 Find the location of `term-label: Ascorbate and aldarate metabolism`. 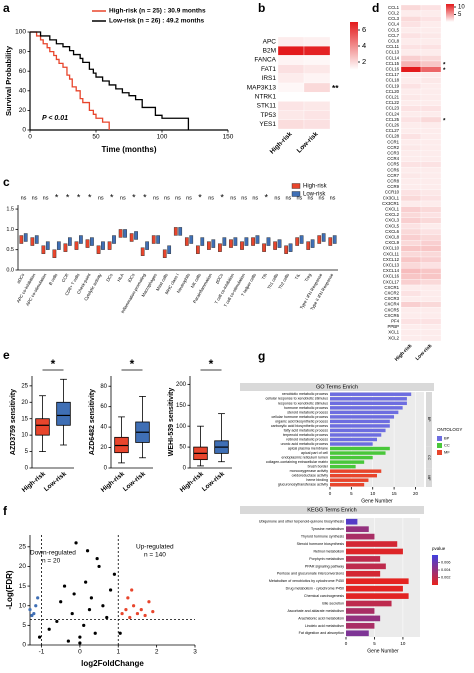

term-label: Ascorbate and aldarate metabolism is located at coordinates (315, 611).